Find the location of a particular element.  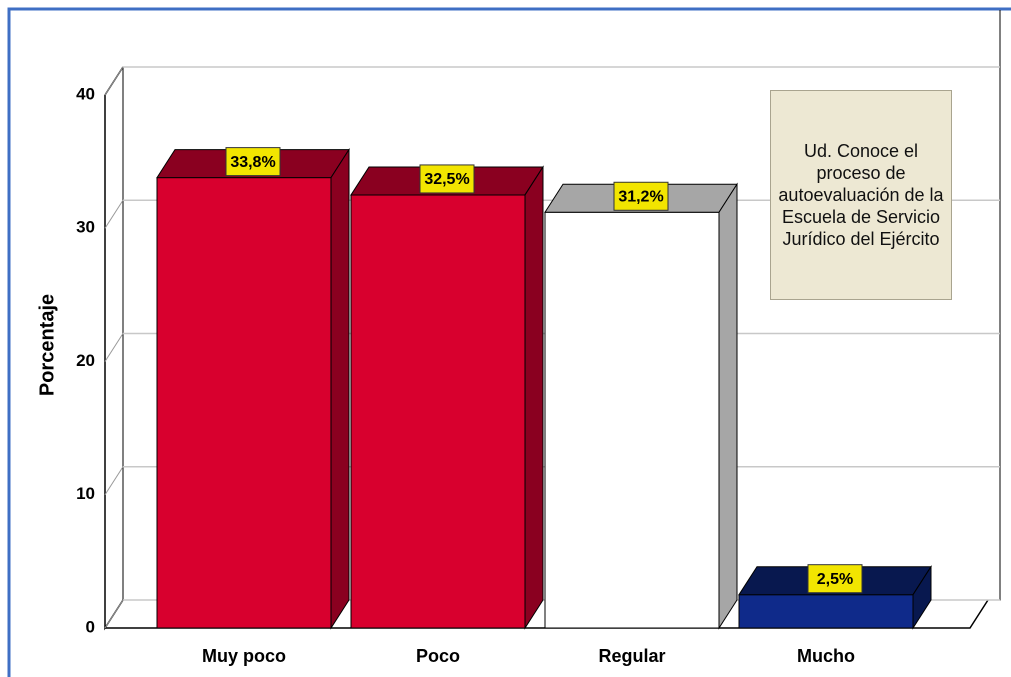

data-label: 2,5% is located at coordinates (835, 579).